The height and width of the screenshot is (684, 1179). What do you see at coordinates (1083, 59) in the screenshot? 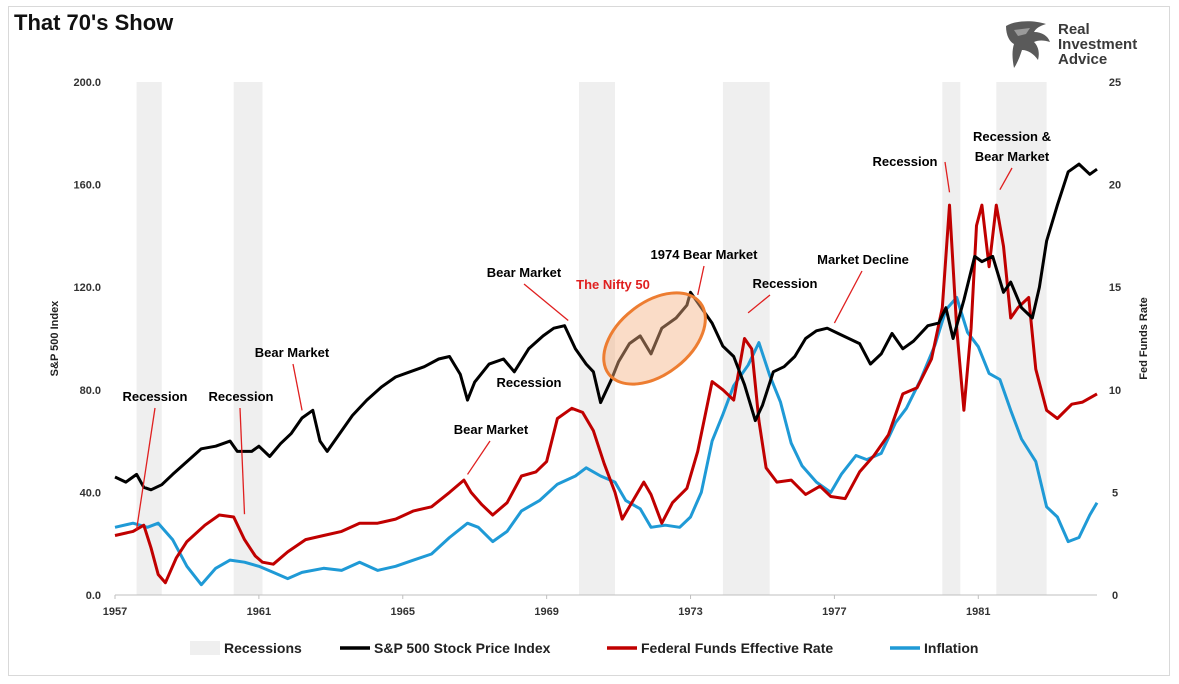
I see `logo-line-3: Advice` at bounding box center [1083, 59].